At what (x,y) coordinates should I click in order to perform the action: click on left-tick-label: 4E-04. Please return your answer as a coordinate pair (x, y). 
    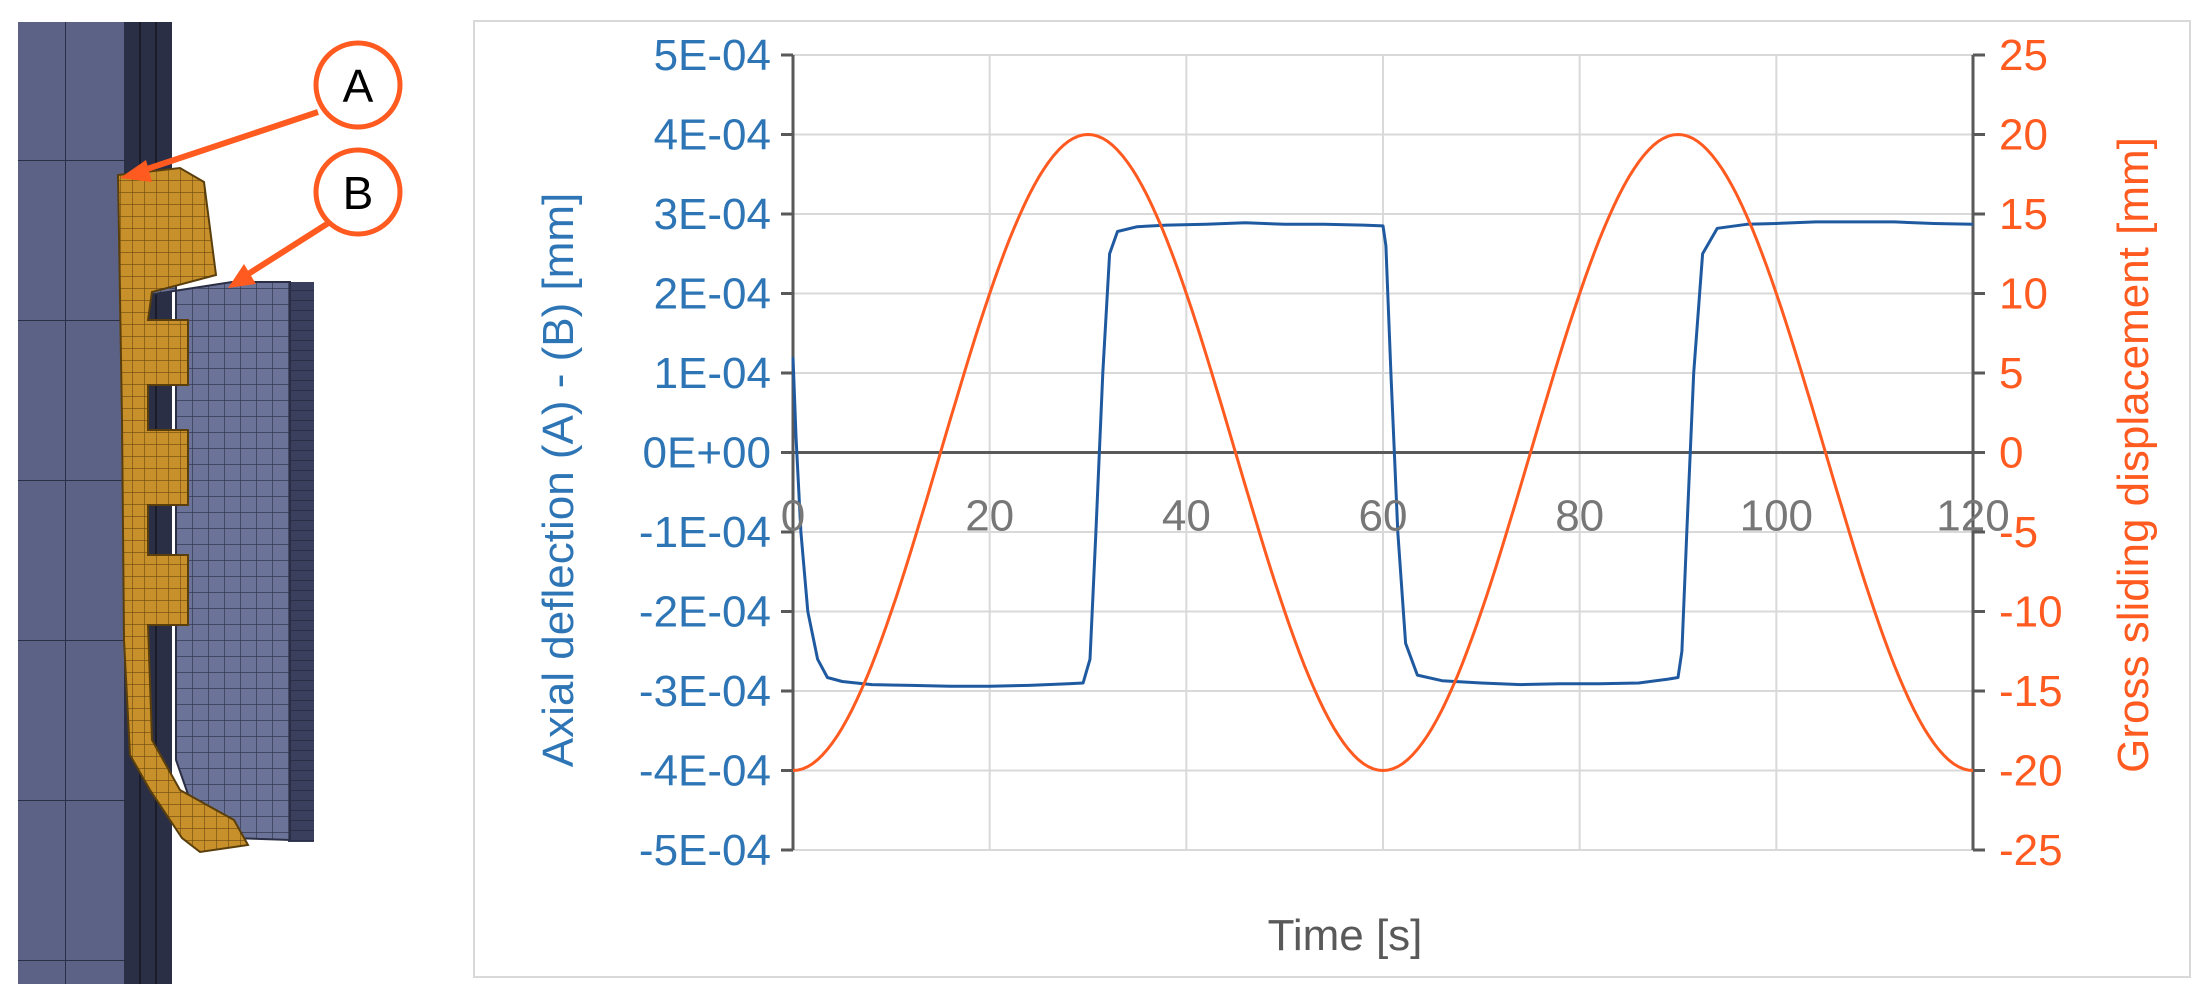
    Looking at the image, I should click on (712, 135).